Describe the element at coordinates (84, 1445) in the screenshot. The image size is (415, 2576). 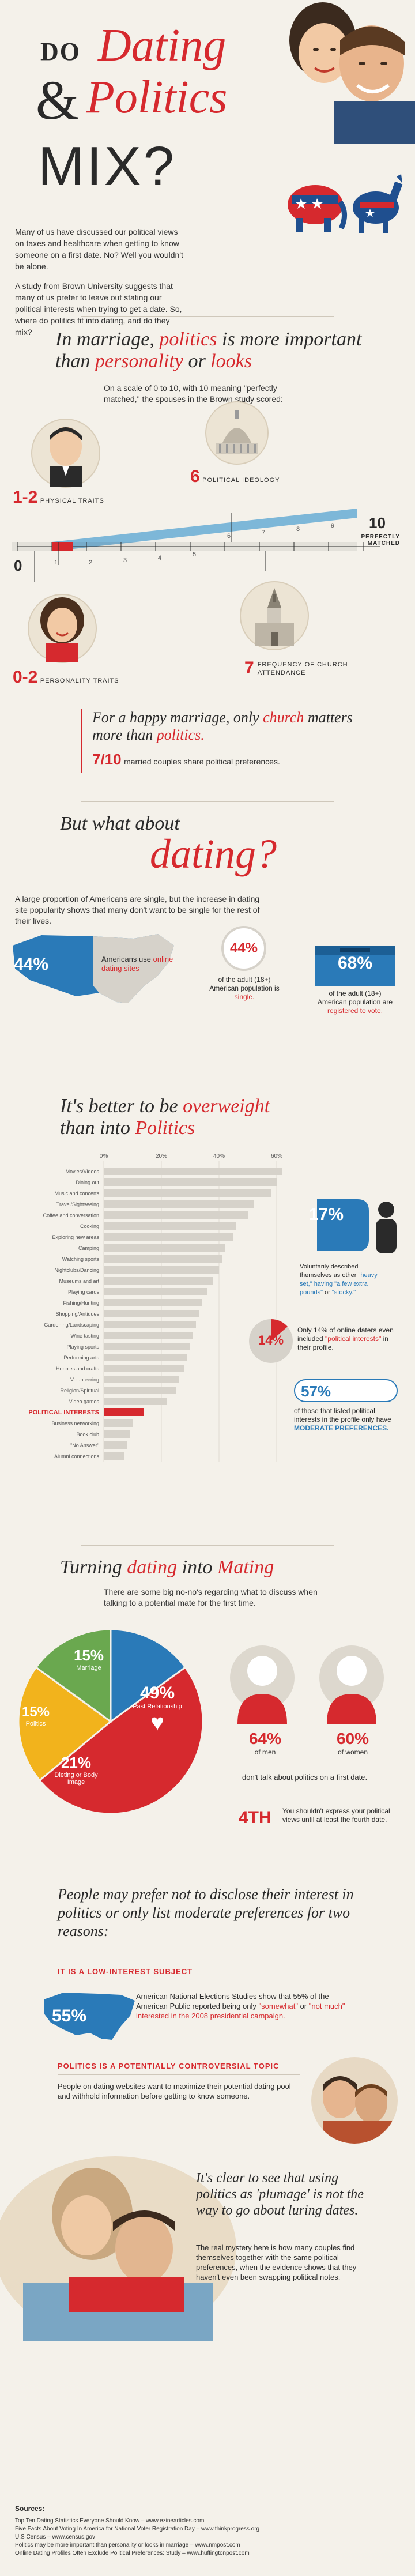
I see `category-label: "No Answer"` at that location.